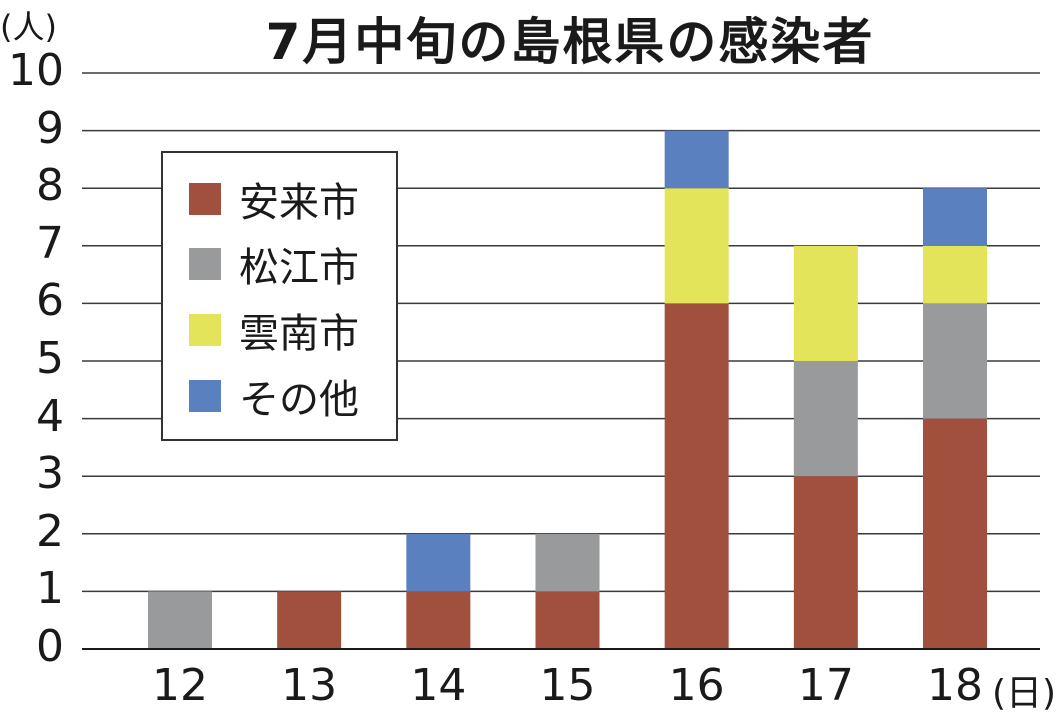 This screenshot has height=716, width=1059. Describe the element at coordinates (438, 620) in the screenshot. I see `bar-14-yasugi` at that location.